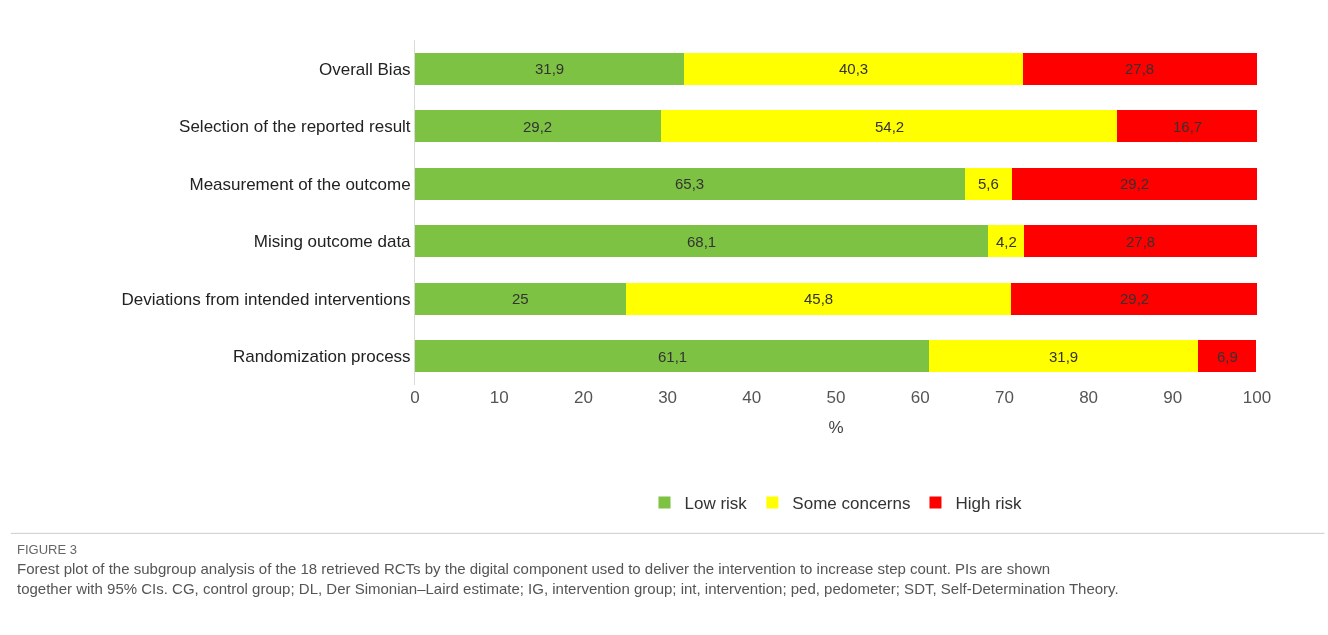 The image size is (1328, 635). Describe the element at coordinates (1089, 397) in the screenshot. I see `x-tick-label: 80` at that location.